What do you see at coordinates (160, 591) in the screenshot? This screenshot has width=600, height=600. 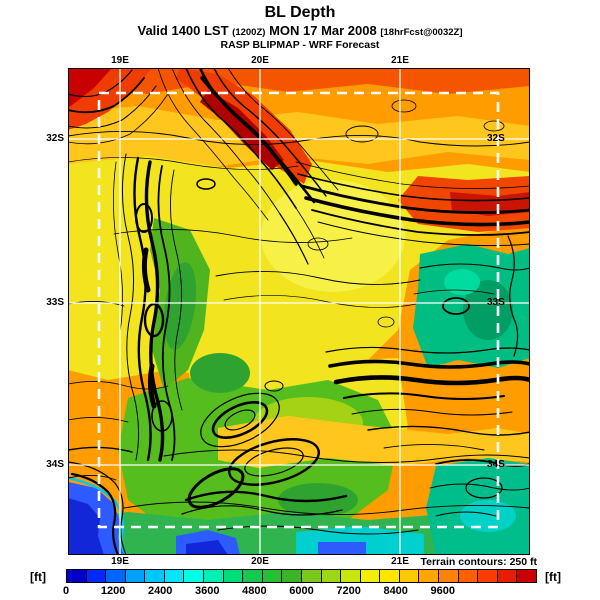 I see `colorbar-tick-label: 2400` at bounding box center [160, 591].